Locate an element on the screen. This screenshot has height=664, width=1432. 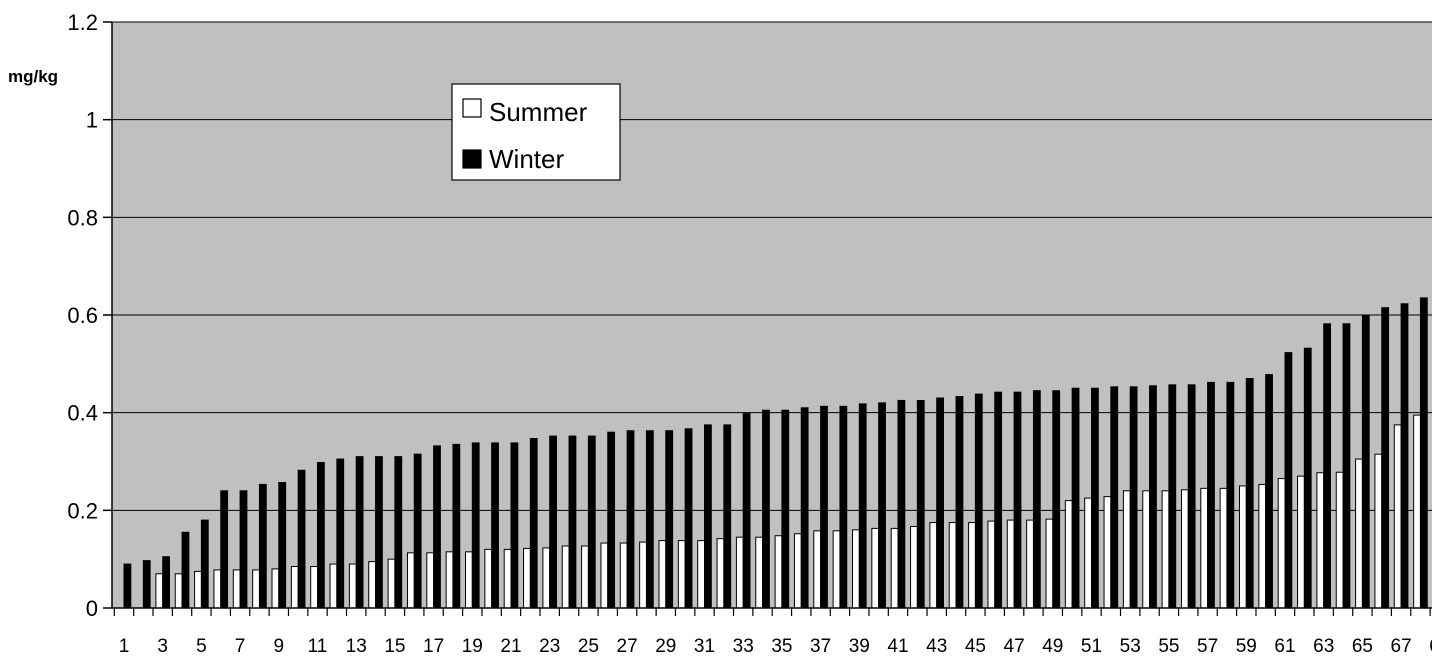
x-tick-label: 25 is located at coordinates (588, 646).